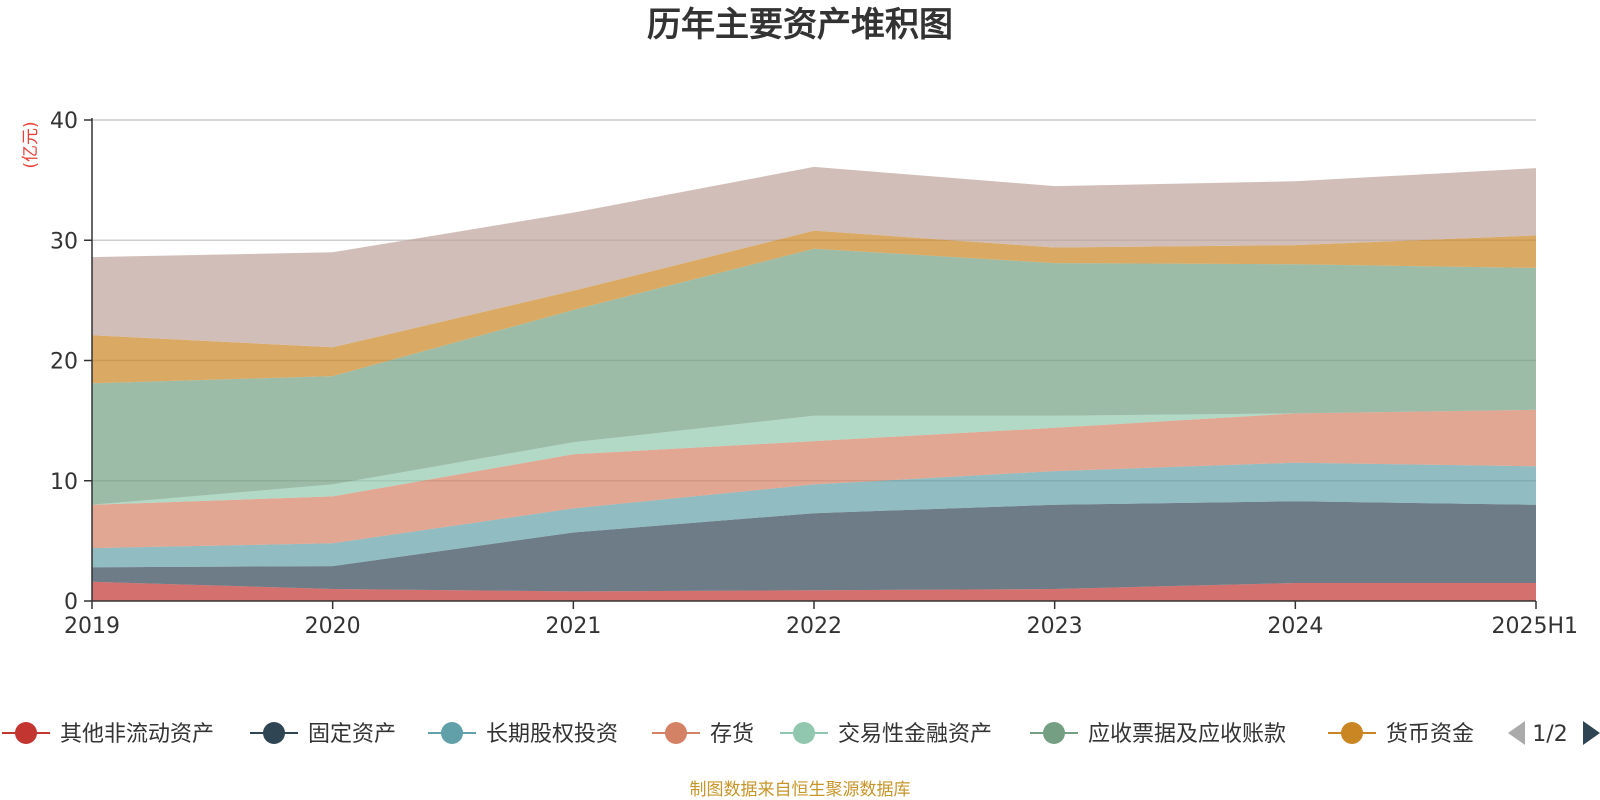 Image resolution: width=1600 pixels, height=800 pixels. I want to click on x-tick-label: 2019, so click(92, 626).